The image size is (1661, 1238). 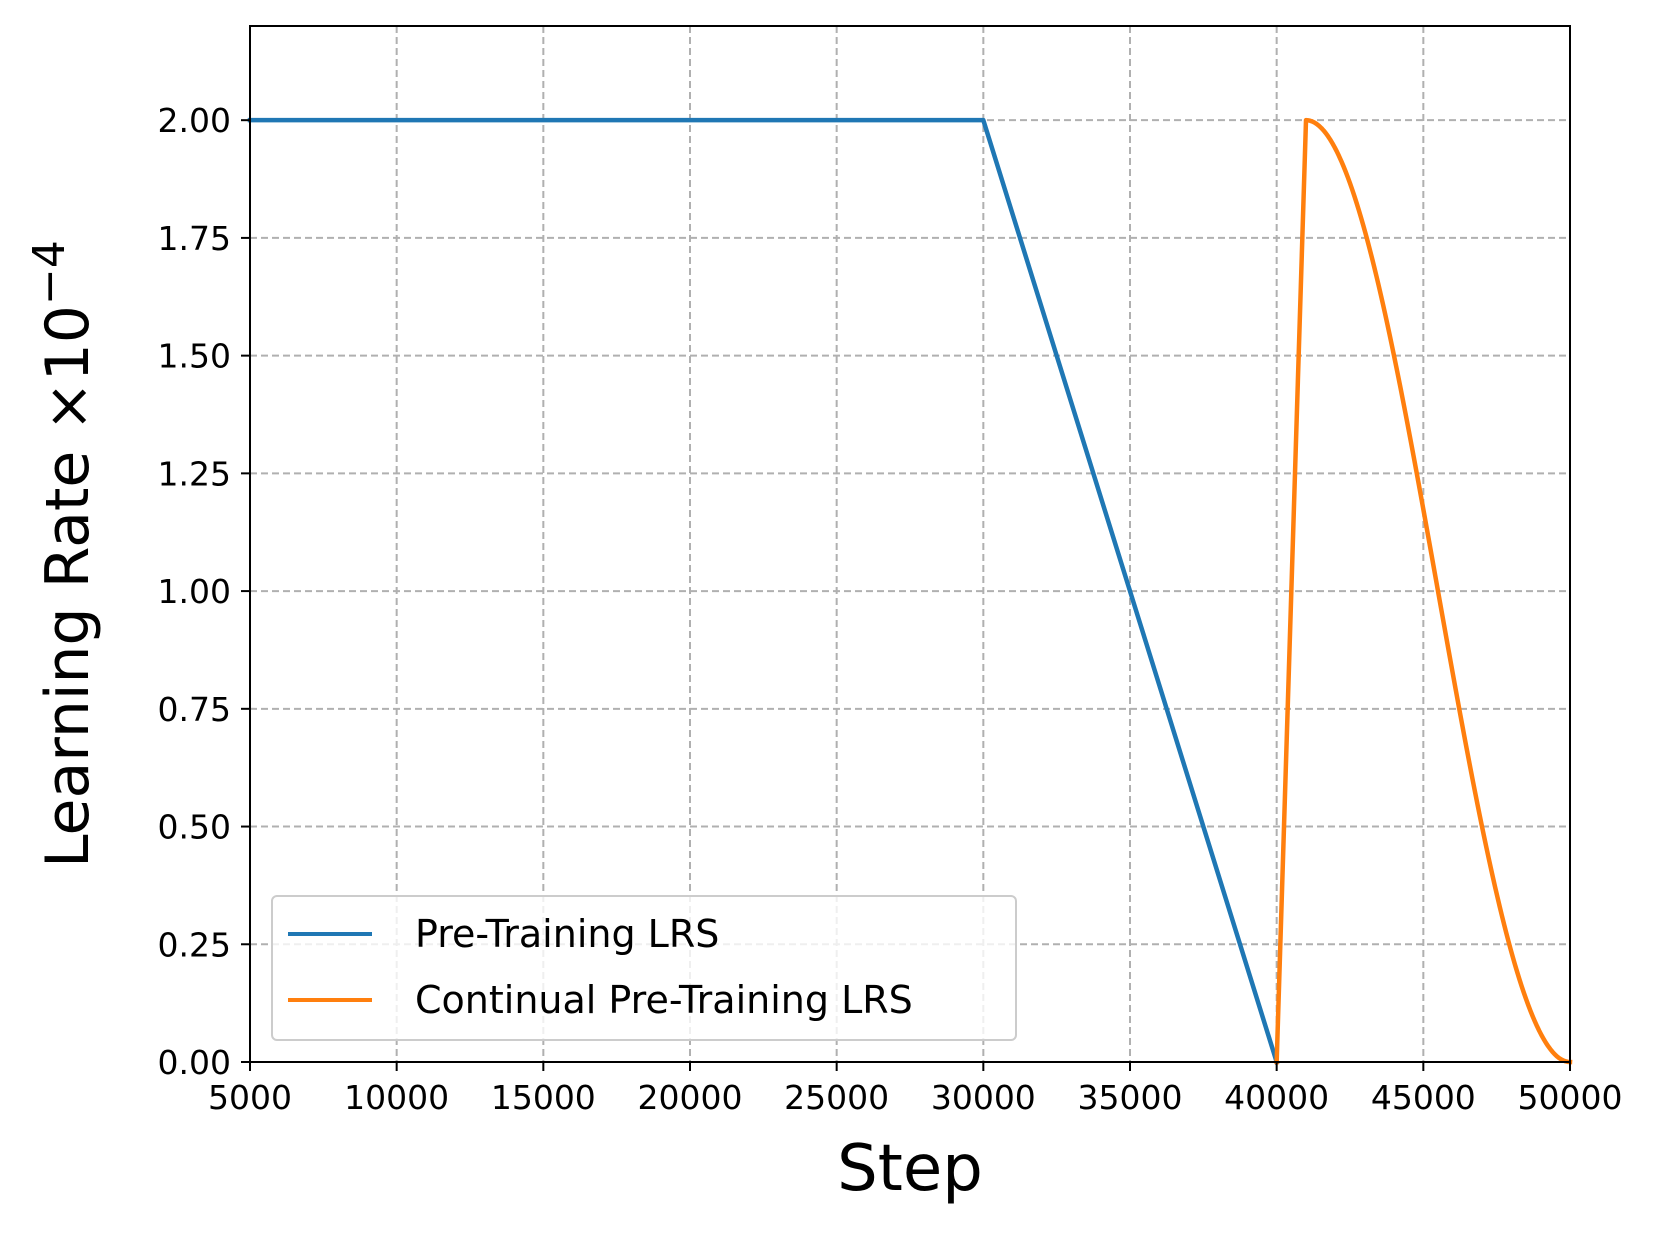 I want to click on y-tick-label: 1.50, so click(x=194, y=356).